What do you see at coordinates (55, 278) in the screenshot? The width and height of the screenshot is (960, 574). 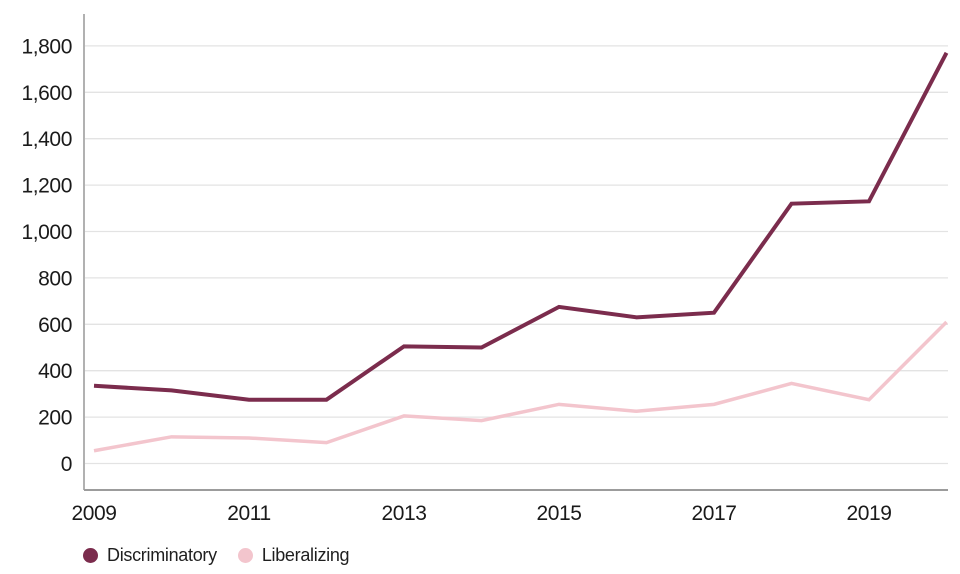 I see `y-tick-label: 800` at bounding box center [55, 278].